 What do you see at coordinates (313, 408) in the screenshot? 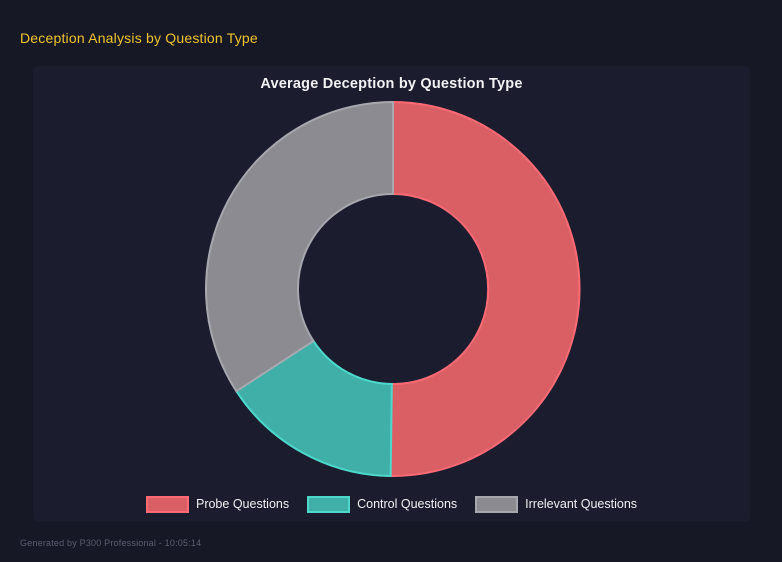
I see `donut-segment-control-questions` at bounding box center [313, 408].